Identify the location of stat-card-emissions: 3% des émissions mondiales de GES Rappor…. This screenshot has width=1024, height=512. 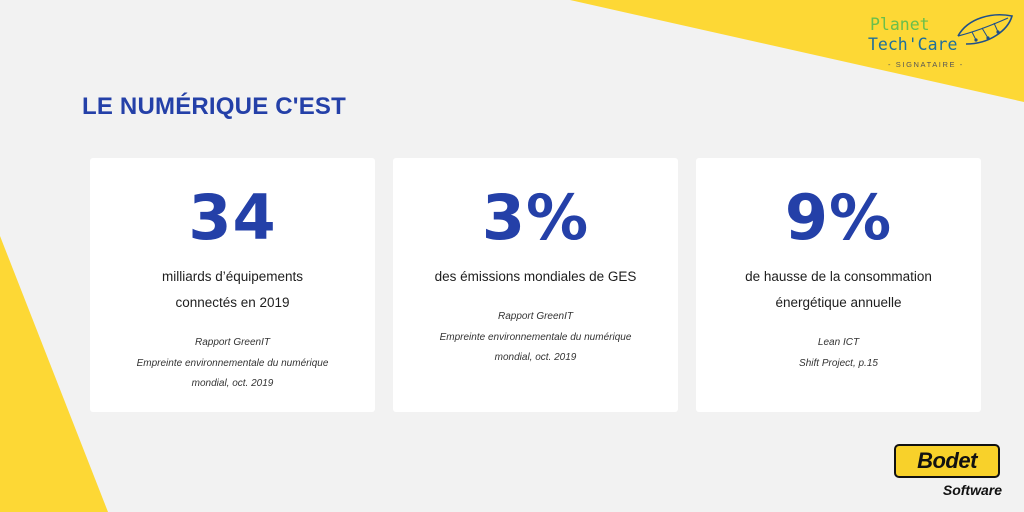
(535, 285).